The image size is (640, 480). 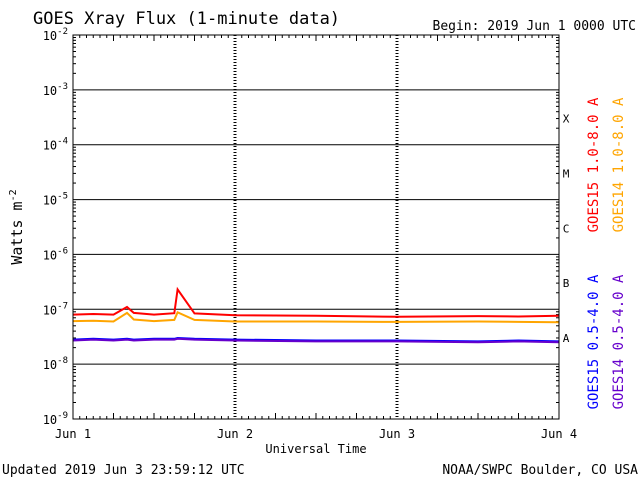 I want to click on y-axis-label: Watts m-2, so click(x=17, y=226).